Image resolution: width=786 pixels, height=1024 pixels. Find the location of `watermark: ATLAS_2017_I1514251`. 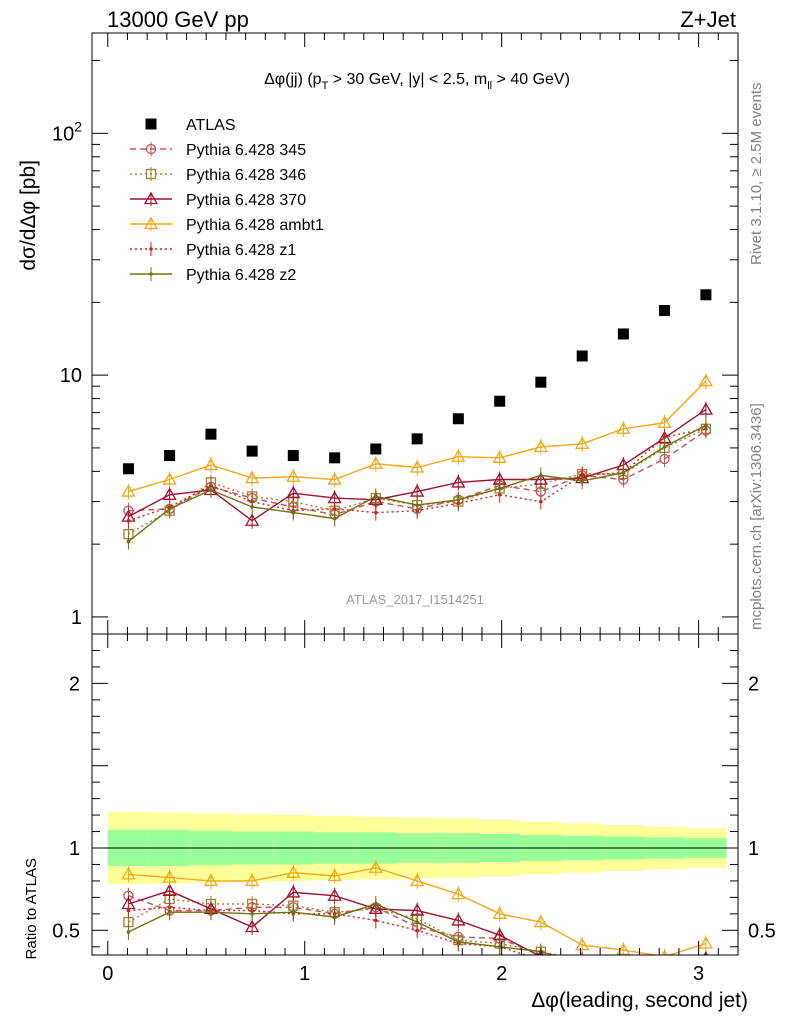

watermark: ATLAS_2017_I1514251 is located at coordinates (415, 599).